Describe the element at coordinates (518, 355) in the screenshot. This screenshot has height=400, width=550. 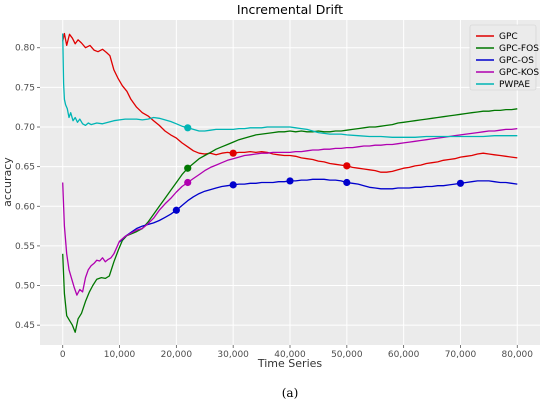
I see `x-tick-label: 80,000` at that location.